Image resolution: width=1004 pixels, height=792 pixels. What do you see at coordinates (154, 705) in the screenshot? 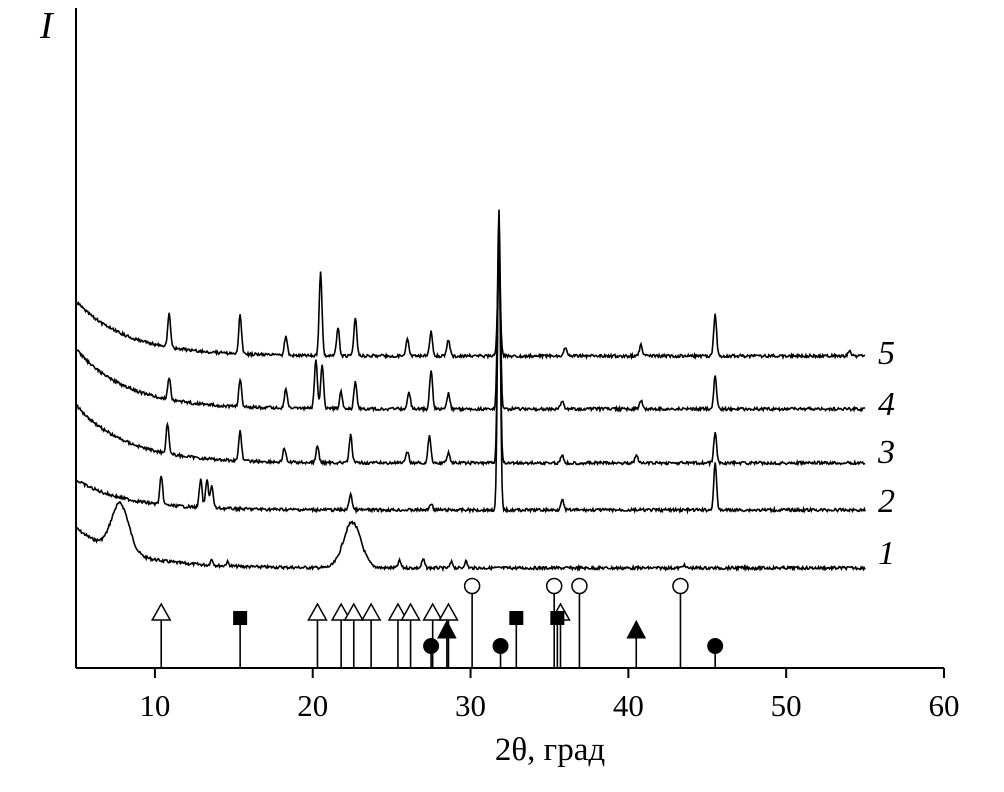
I see `x-tick-label-10: 10` at bounding box center [154, 705].